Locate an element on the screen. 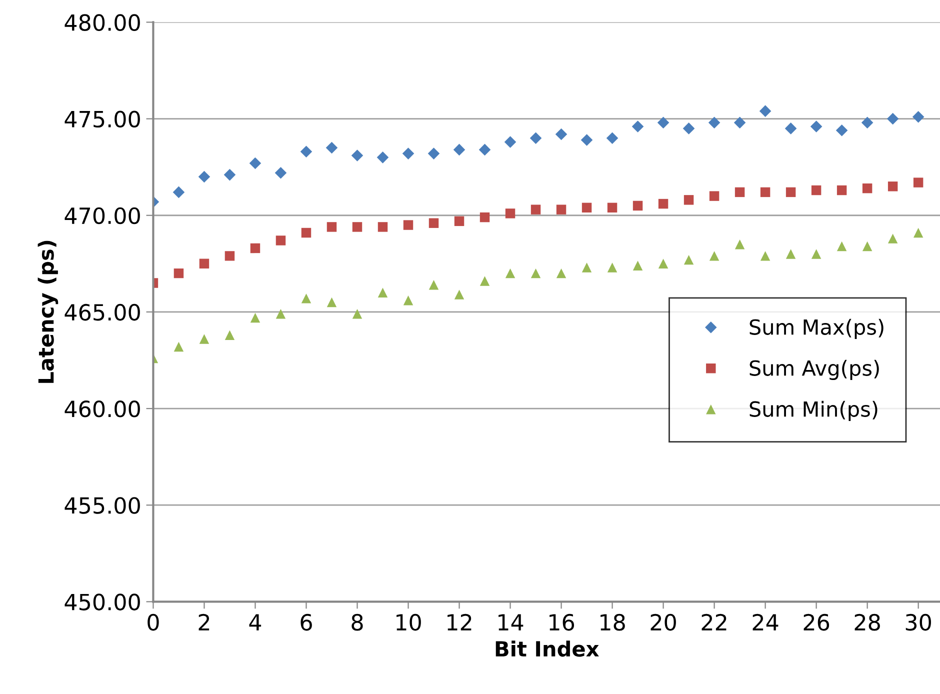 This screenshot has width=940, height=694. y-tick-label: 450.00 is located at coordinates (102, 602).